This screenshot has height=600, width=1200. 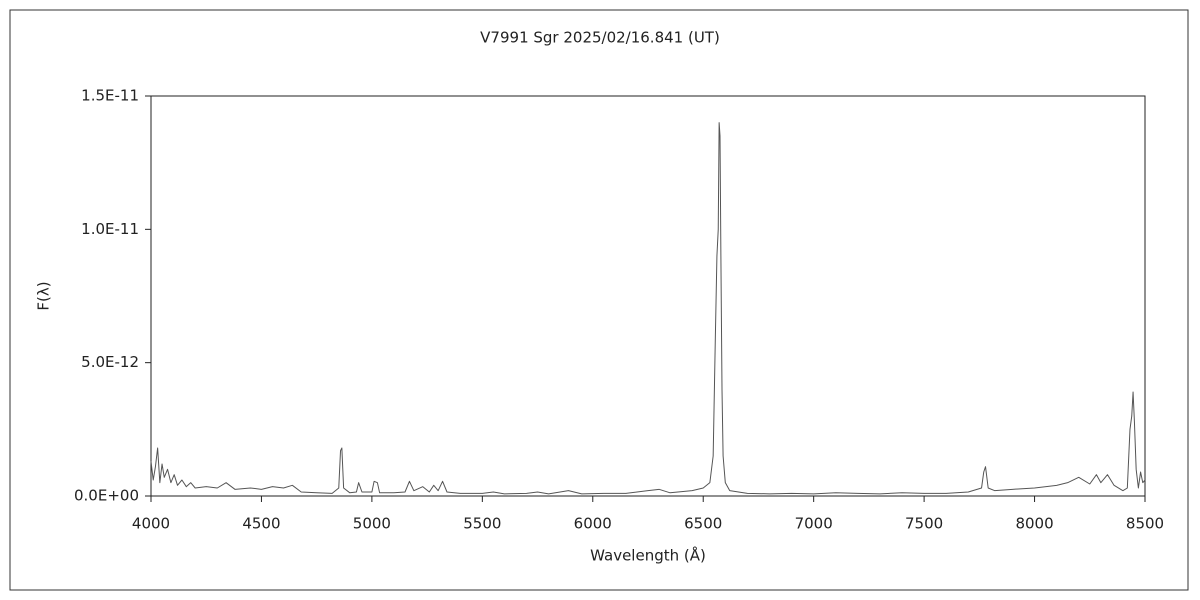 I want to click on x-tick-label: 7500, so click(x=924, y=524).